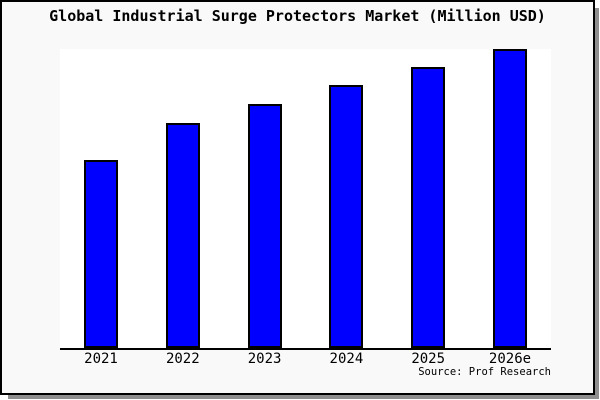  What do you see at coordinates (428, 216) in the screenshot?
I see `bar-2025: 2025` at bounding box center [428, 216].